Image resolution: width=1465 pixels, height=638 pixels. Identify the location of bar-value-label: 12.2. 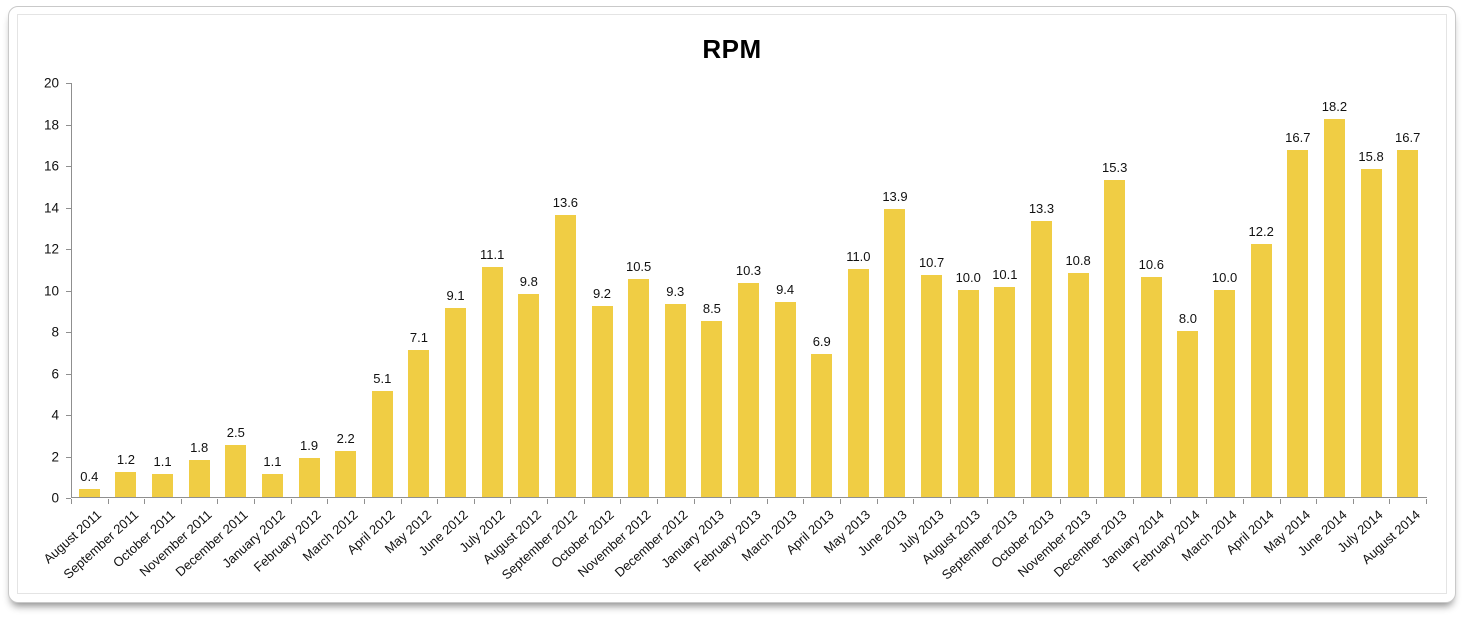
(1261, 231).